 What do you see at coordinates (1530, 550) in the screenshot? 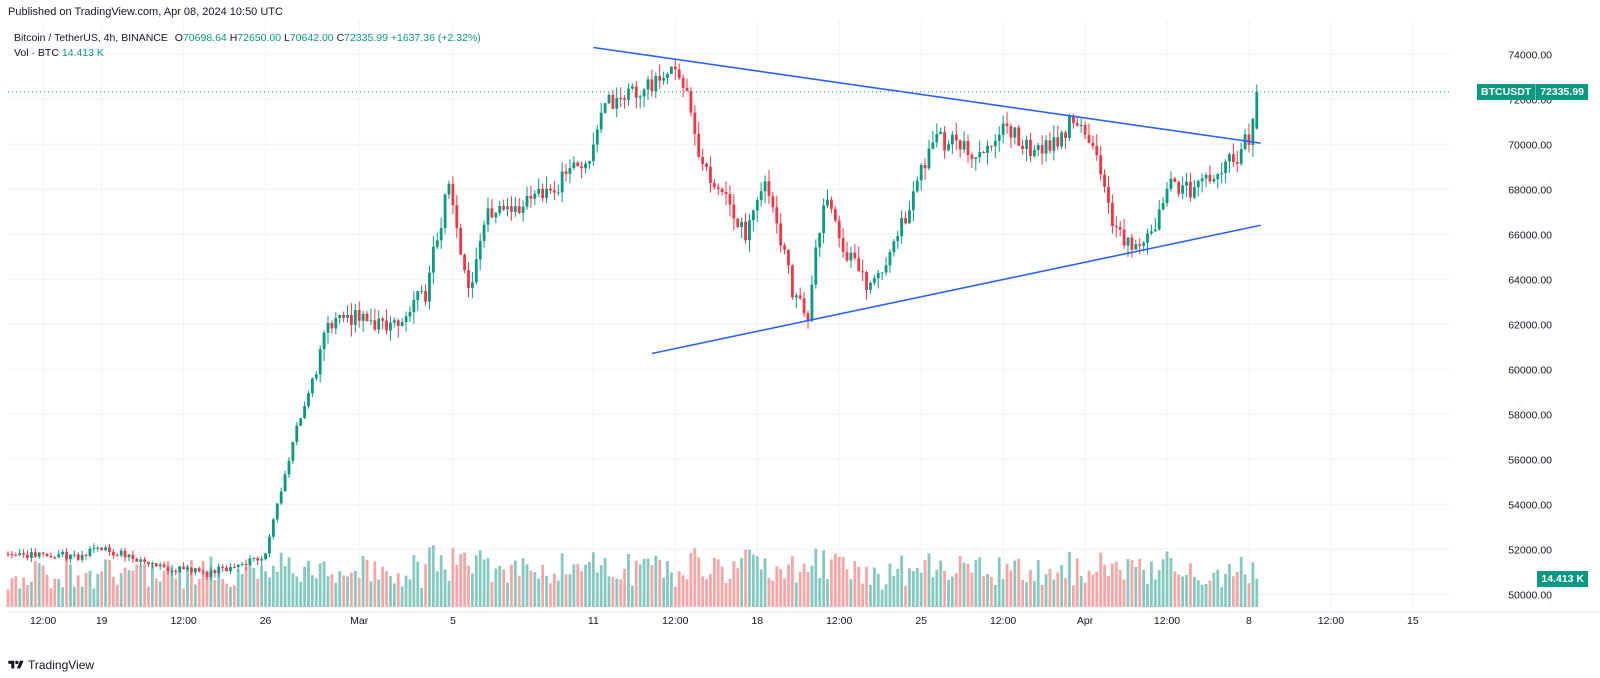
I see `y-tick-label: 52000.00` at bounding box center [1530, 550].